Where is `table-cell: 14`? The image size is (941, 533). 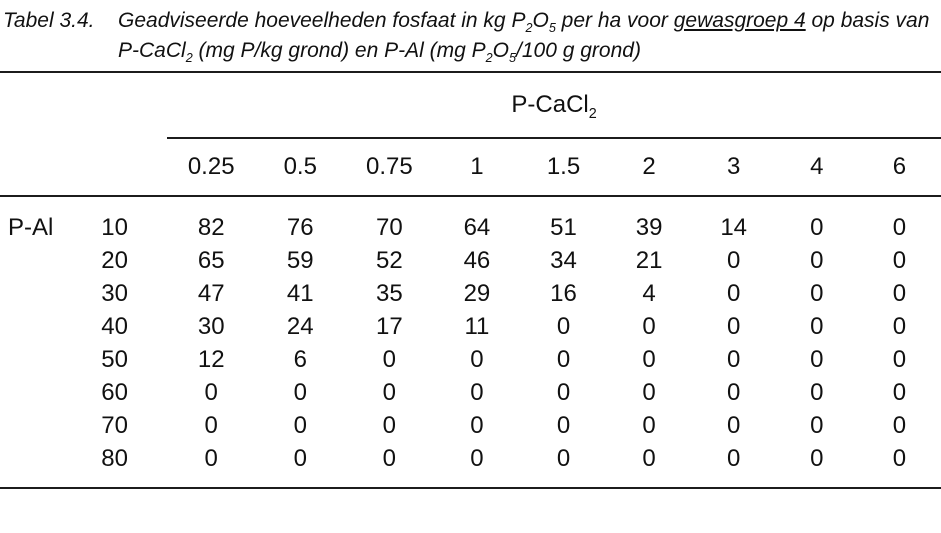 table-cell: 14 is located at coordinates (734, 227).